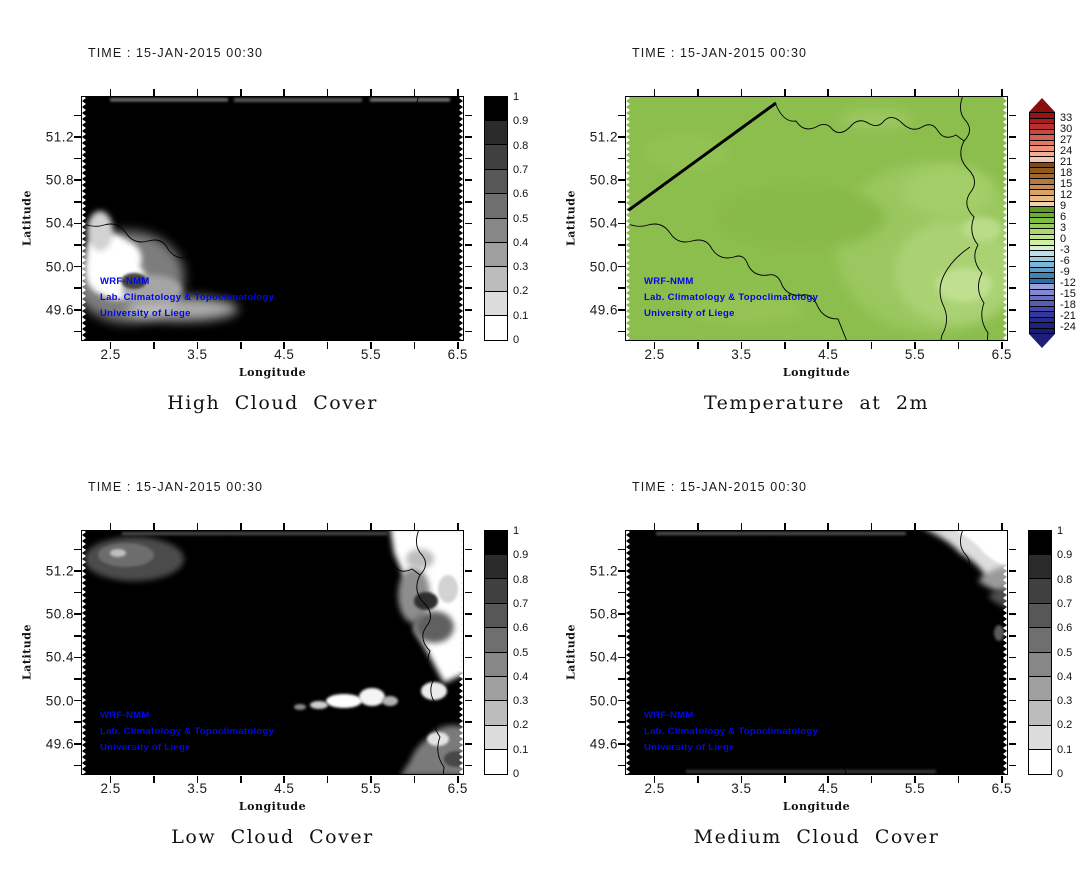 This screenshot has width=1087, height=869. I want to click on colorbar-tick-label: 33, so click(1066, 117).